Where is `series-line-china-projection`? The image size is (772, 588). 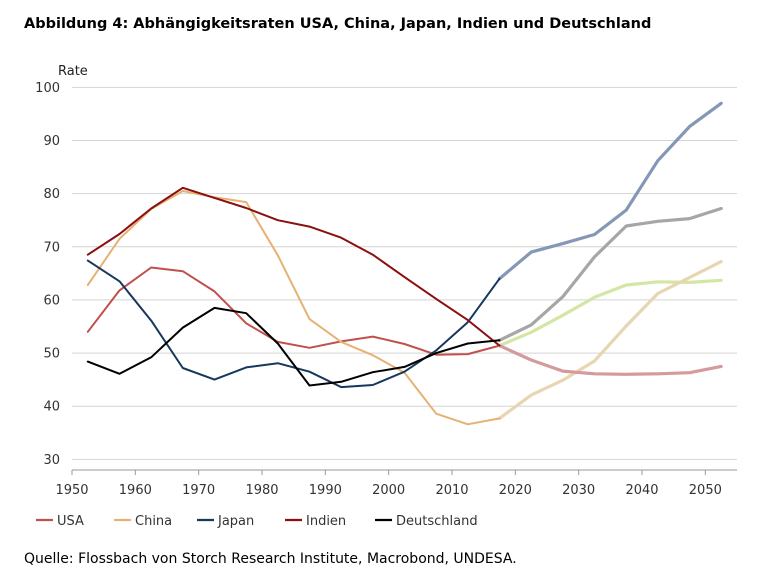 series-line-china-projection is located at coordinates (610, 340).